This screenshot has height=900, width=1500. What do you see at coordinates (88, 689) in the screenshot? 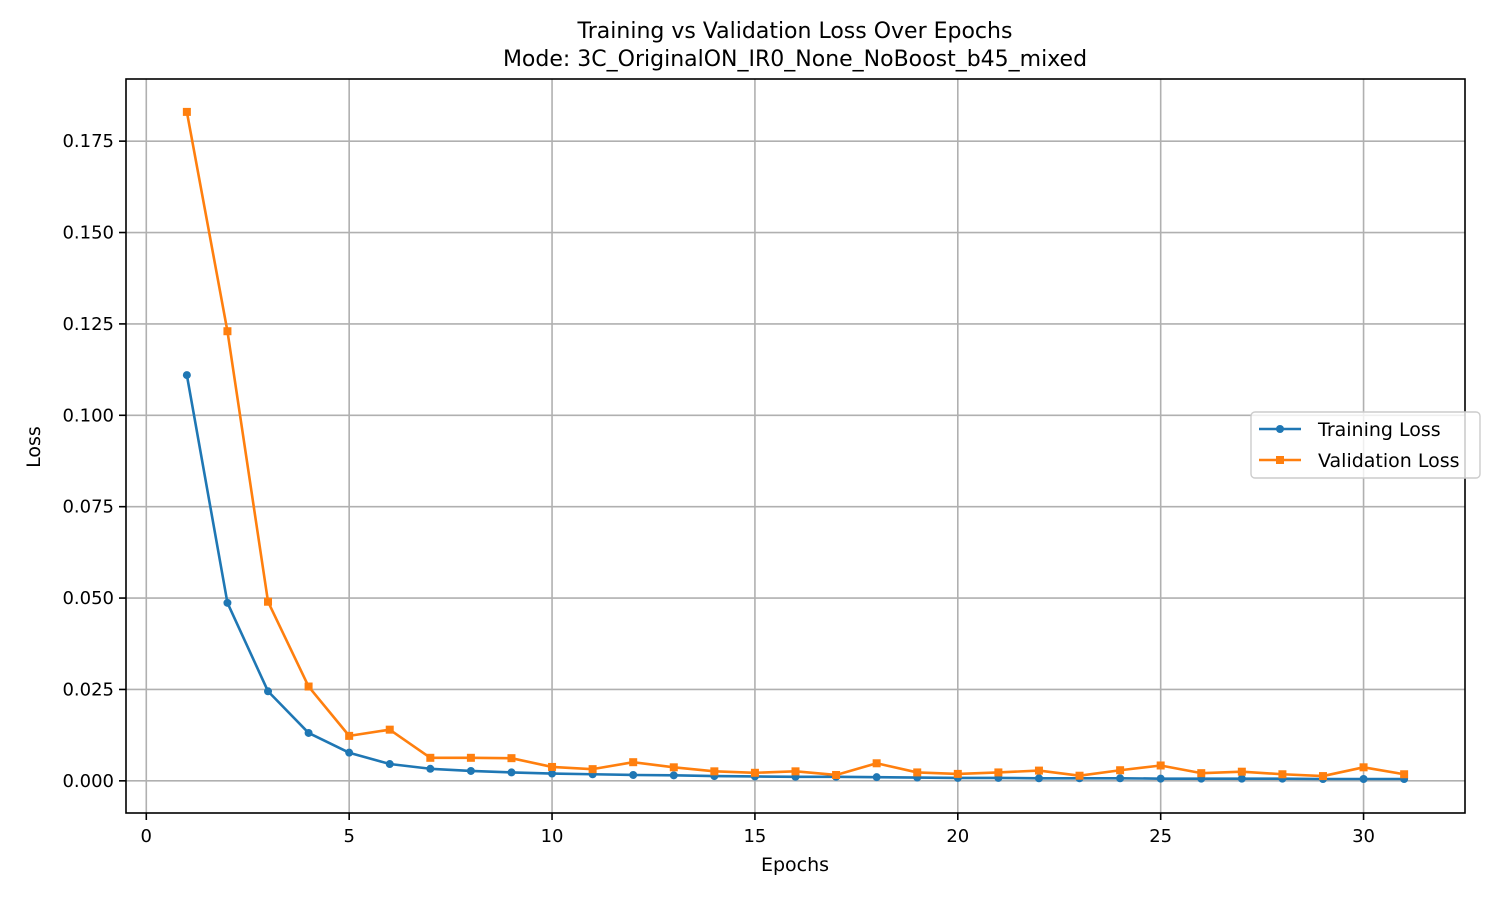
I see `y-tick-label: 0.025` at bounding box center [88, 689].